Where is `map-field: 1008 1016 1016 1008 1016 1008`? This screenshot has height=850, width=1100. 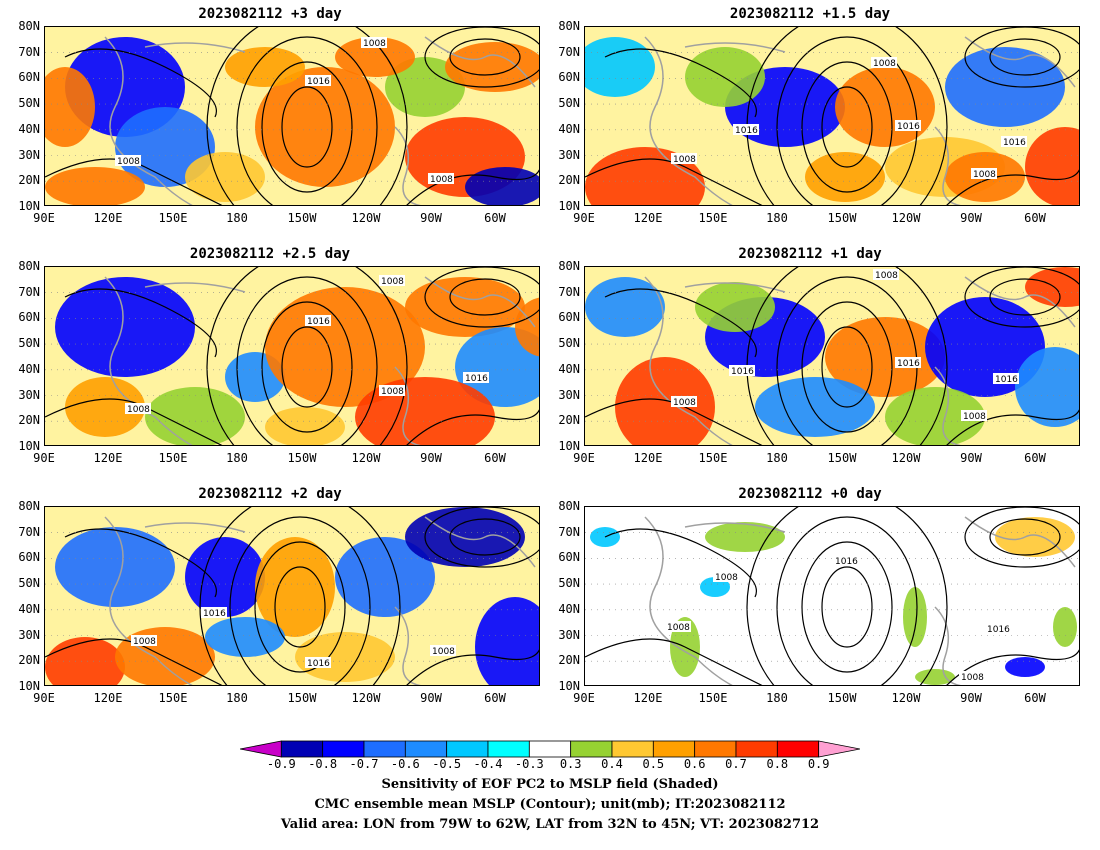
map-field: 1008 1016 1016 1008 1016 1008 is located at coordinates (832, 116).